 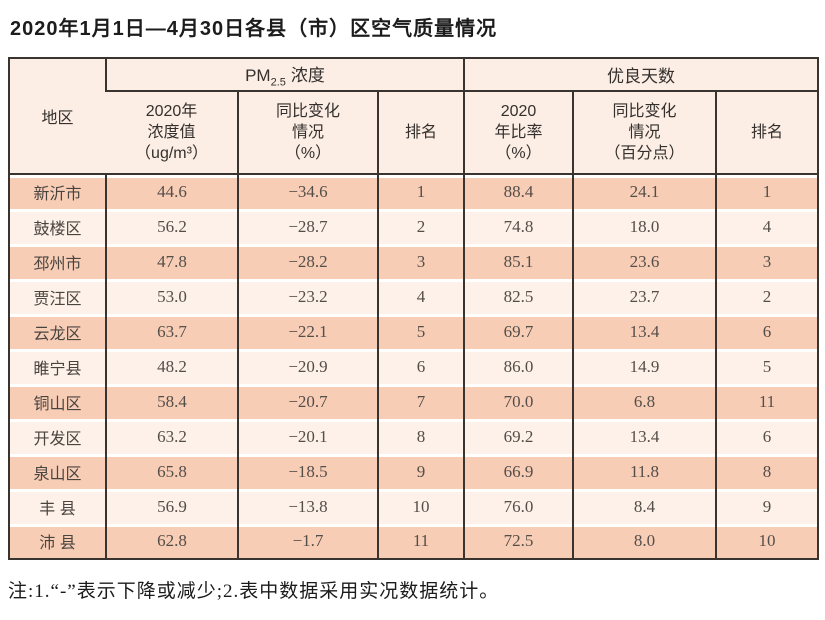 What do you see at coordinates (57, 331) in the screenshot?
I see `region-cell: 云龙区` at bounding box center [57, 331].